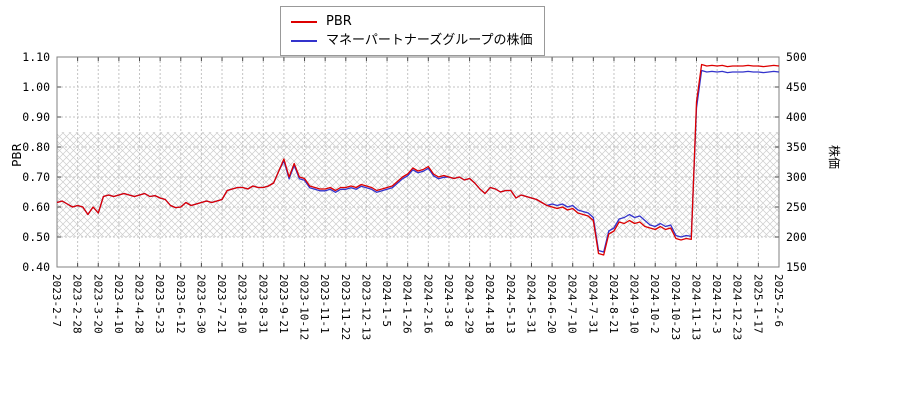 The image size is (900, 400). What do you see at coordinates (510, 304) in the screenshot?
I see `x-tick-label: 2024-5-13` at bounding box center [510, 304].